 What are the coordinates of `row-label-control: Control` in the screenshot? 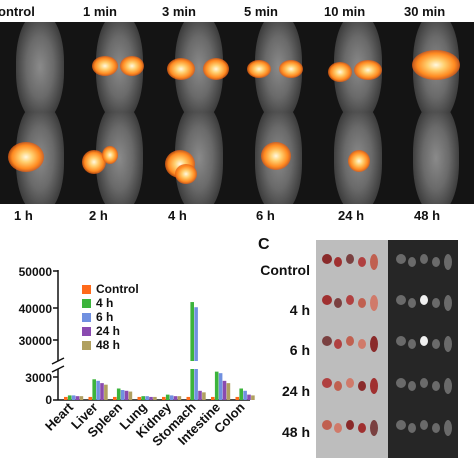 It's located at (285, 270).